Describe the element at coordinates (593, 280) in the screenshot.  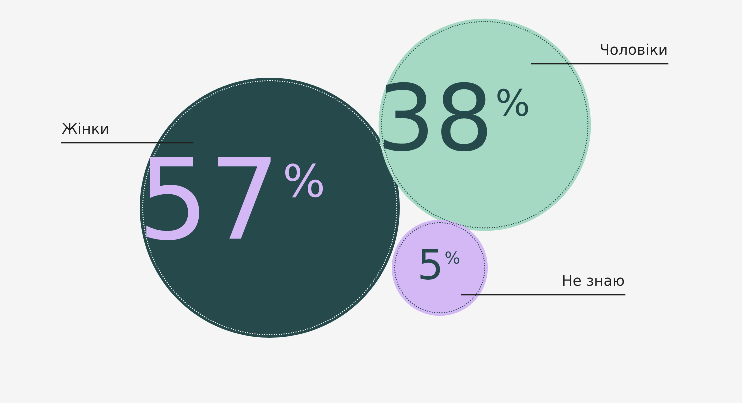
I see `category-label: Не знаю` at that location.